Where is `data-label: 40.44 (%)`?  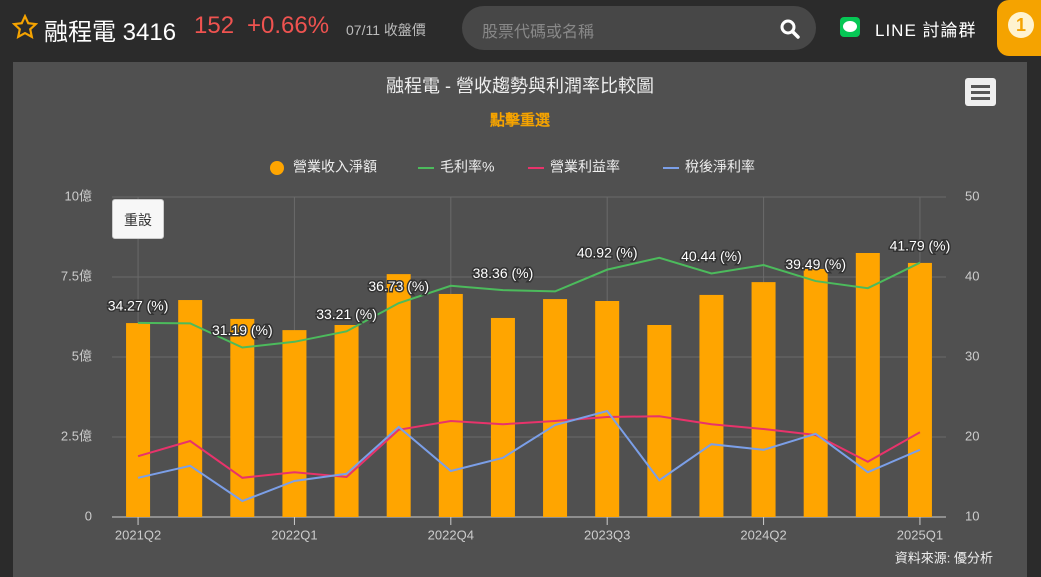
data-label: 40.44 (%) is located at coordinates (711, 256).